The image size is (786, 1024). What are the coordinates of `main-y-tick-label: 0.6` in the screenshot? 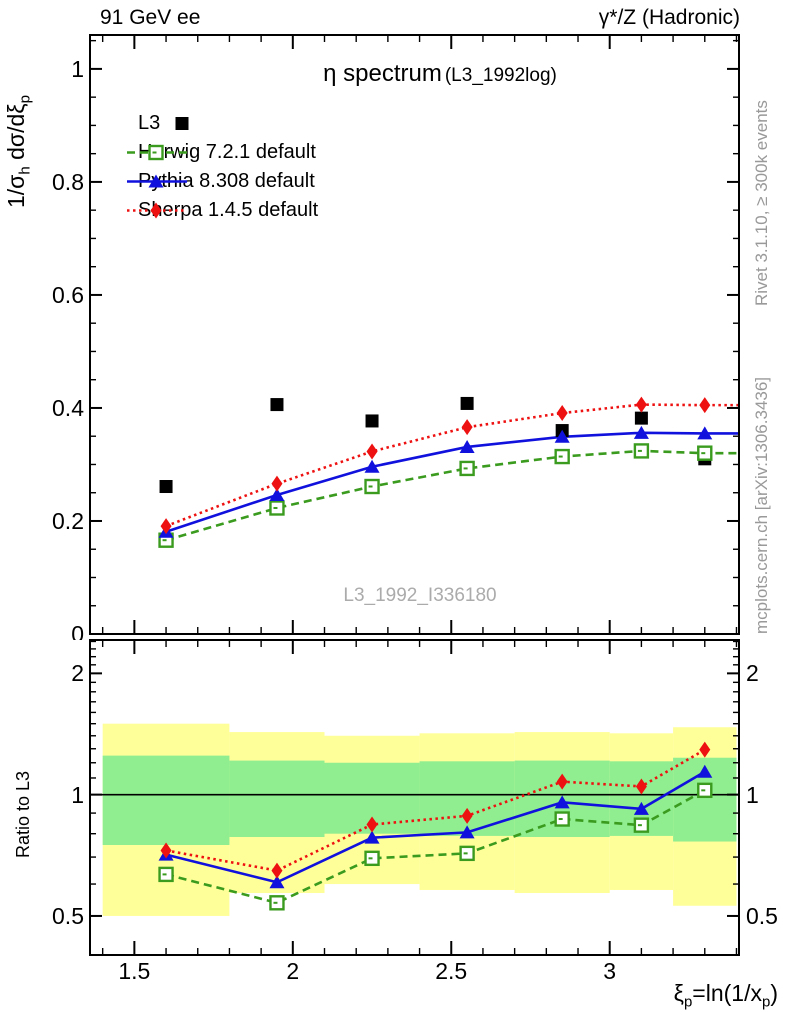 It's located at (68, 294).